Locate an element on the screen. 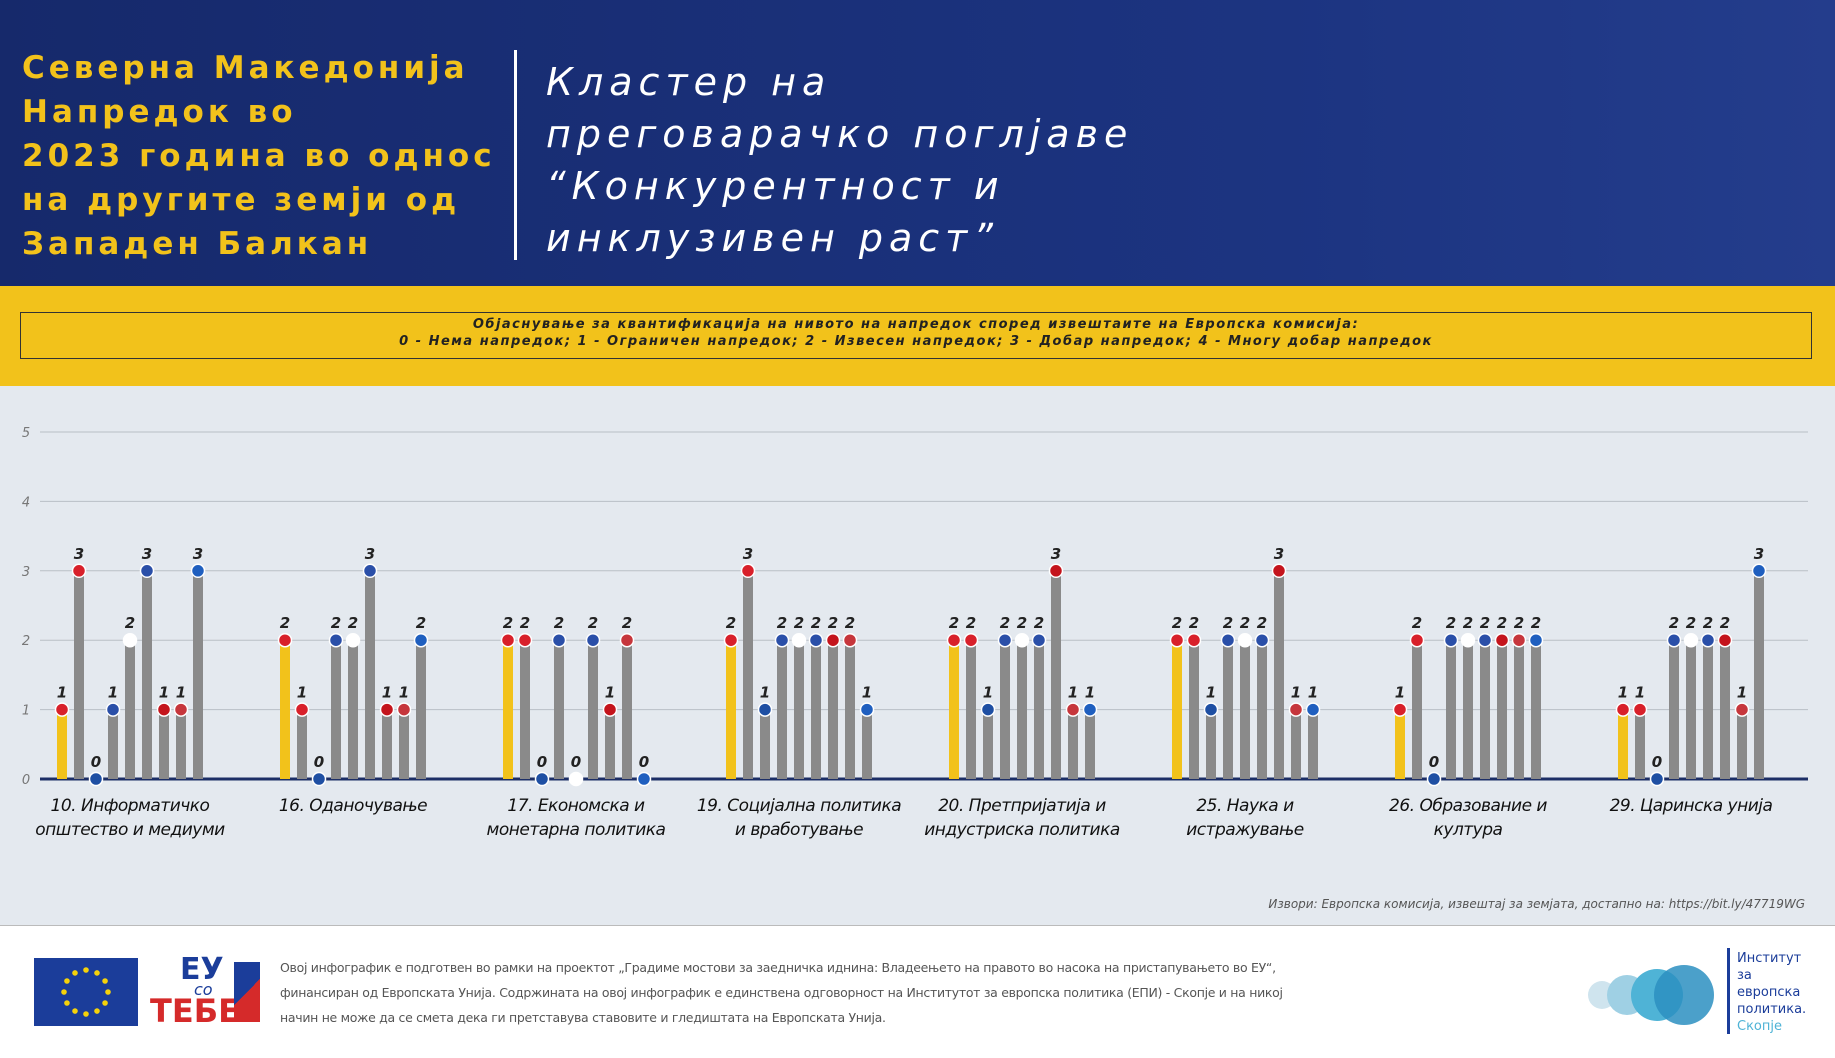 Image resolution: width=1835 pixels, height=1058 pixels. rule is located at coordinates (917, 925).